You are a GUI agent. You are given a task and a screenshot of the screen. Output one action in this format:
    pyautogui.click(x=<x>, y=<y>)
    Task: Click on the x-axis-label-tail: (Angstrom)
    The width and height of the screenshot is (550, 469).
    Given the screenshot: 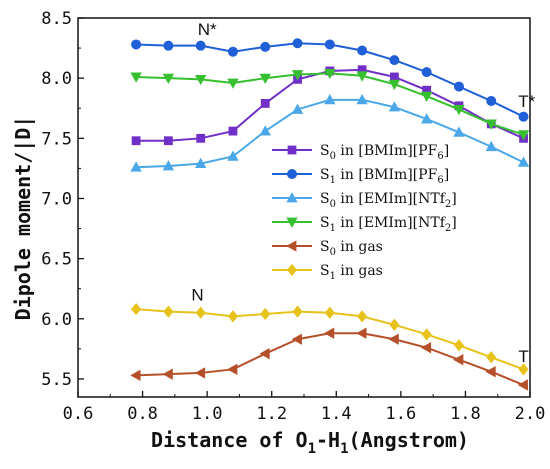 What is the action you would take?
    pyautogui.click(x=409, y=440)
    